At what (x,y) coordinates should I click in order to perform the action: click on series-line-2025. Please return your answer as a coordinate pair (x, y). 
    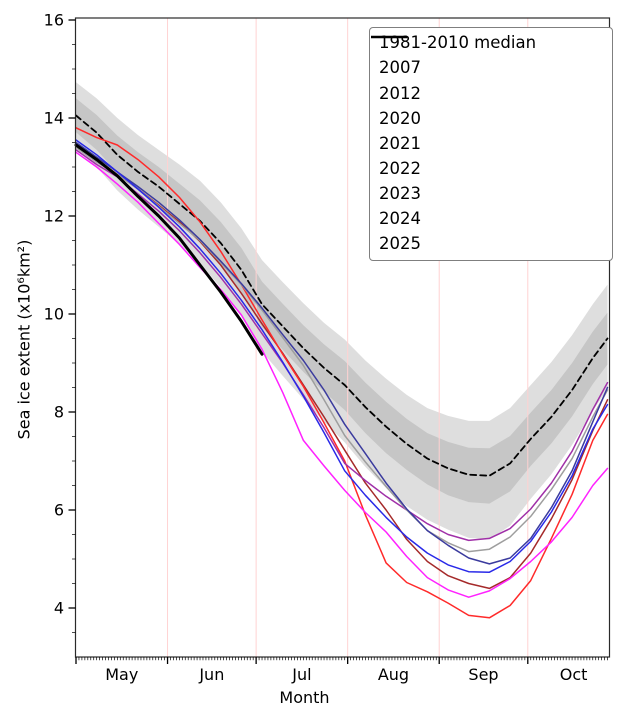
    Looking at the image, I should click on (169, 249).